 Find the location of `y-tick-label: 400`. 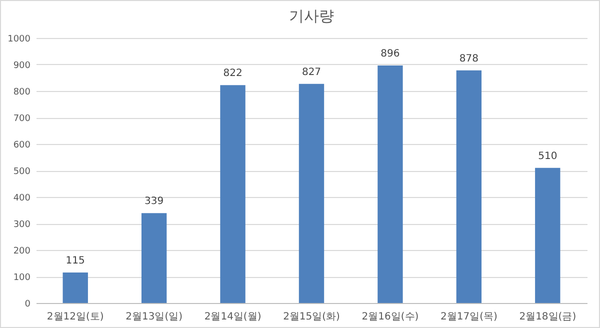

y-tick-label: 400 is located at coordinates (22, 199).